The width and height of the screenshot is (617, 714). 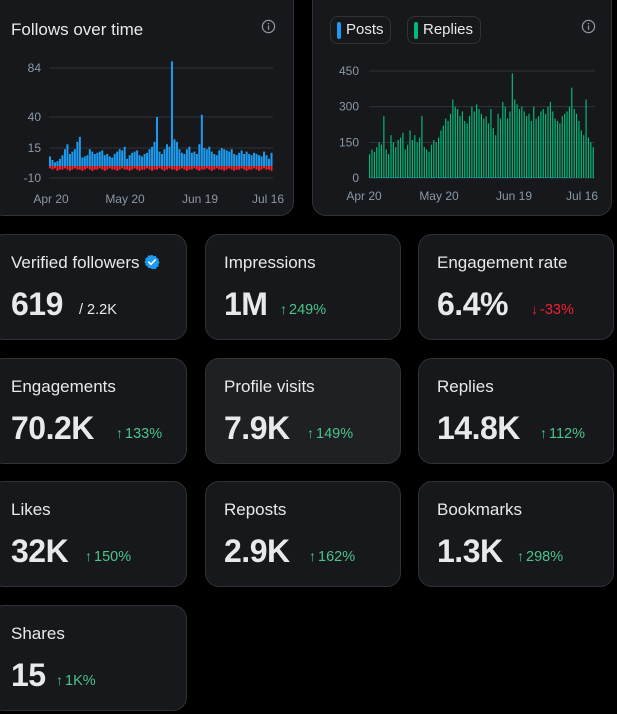 What do you see at coordinates (93, 658) in the screenshot?
I see `metric-card-shares: Shares 15 ↑ 1K%` at bounding box center [93, 658].